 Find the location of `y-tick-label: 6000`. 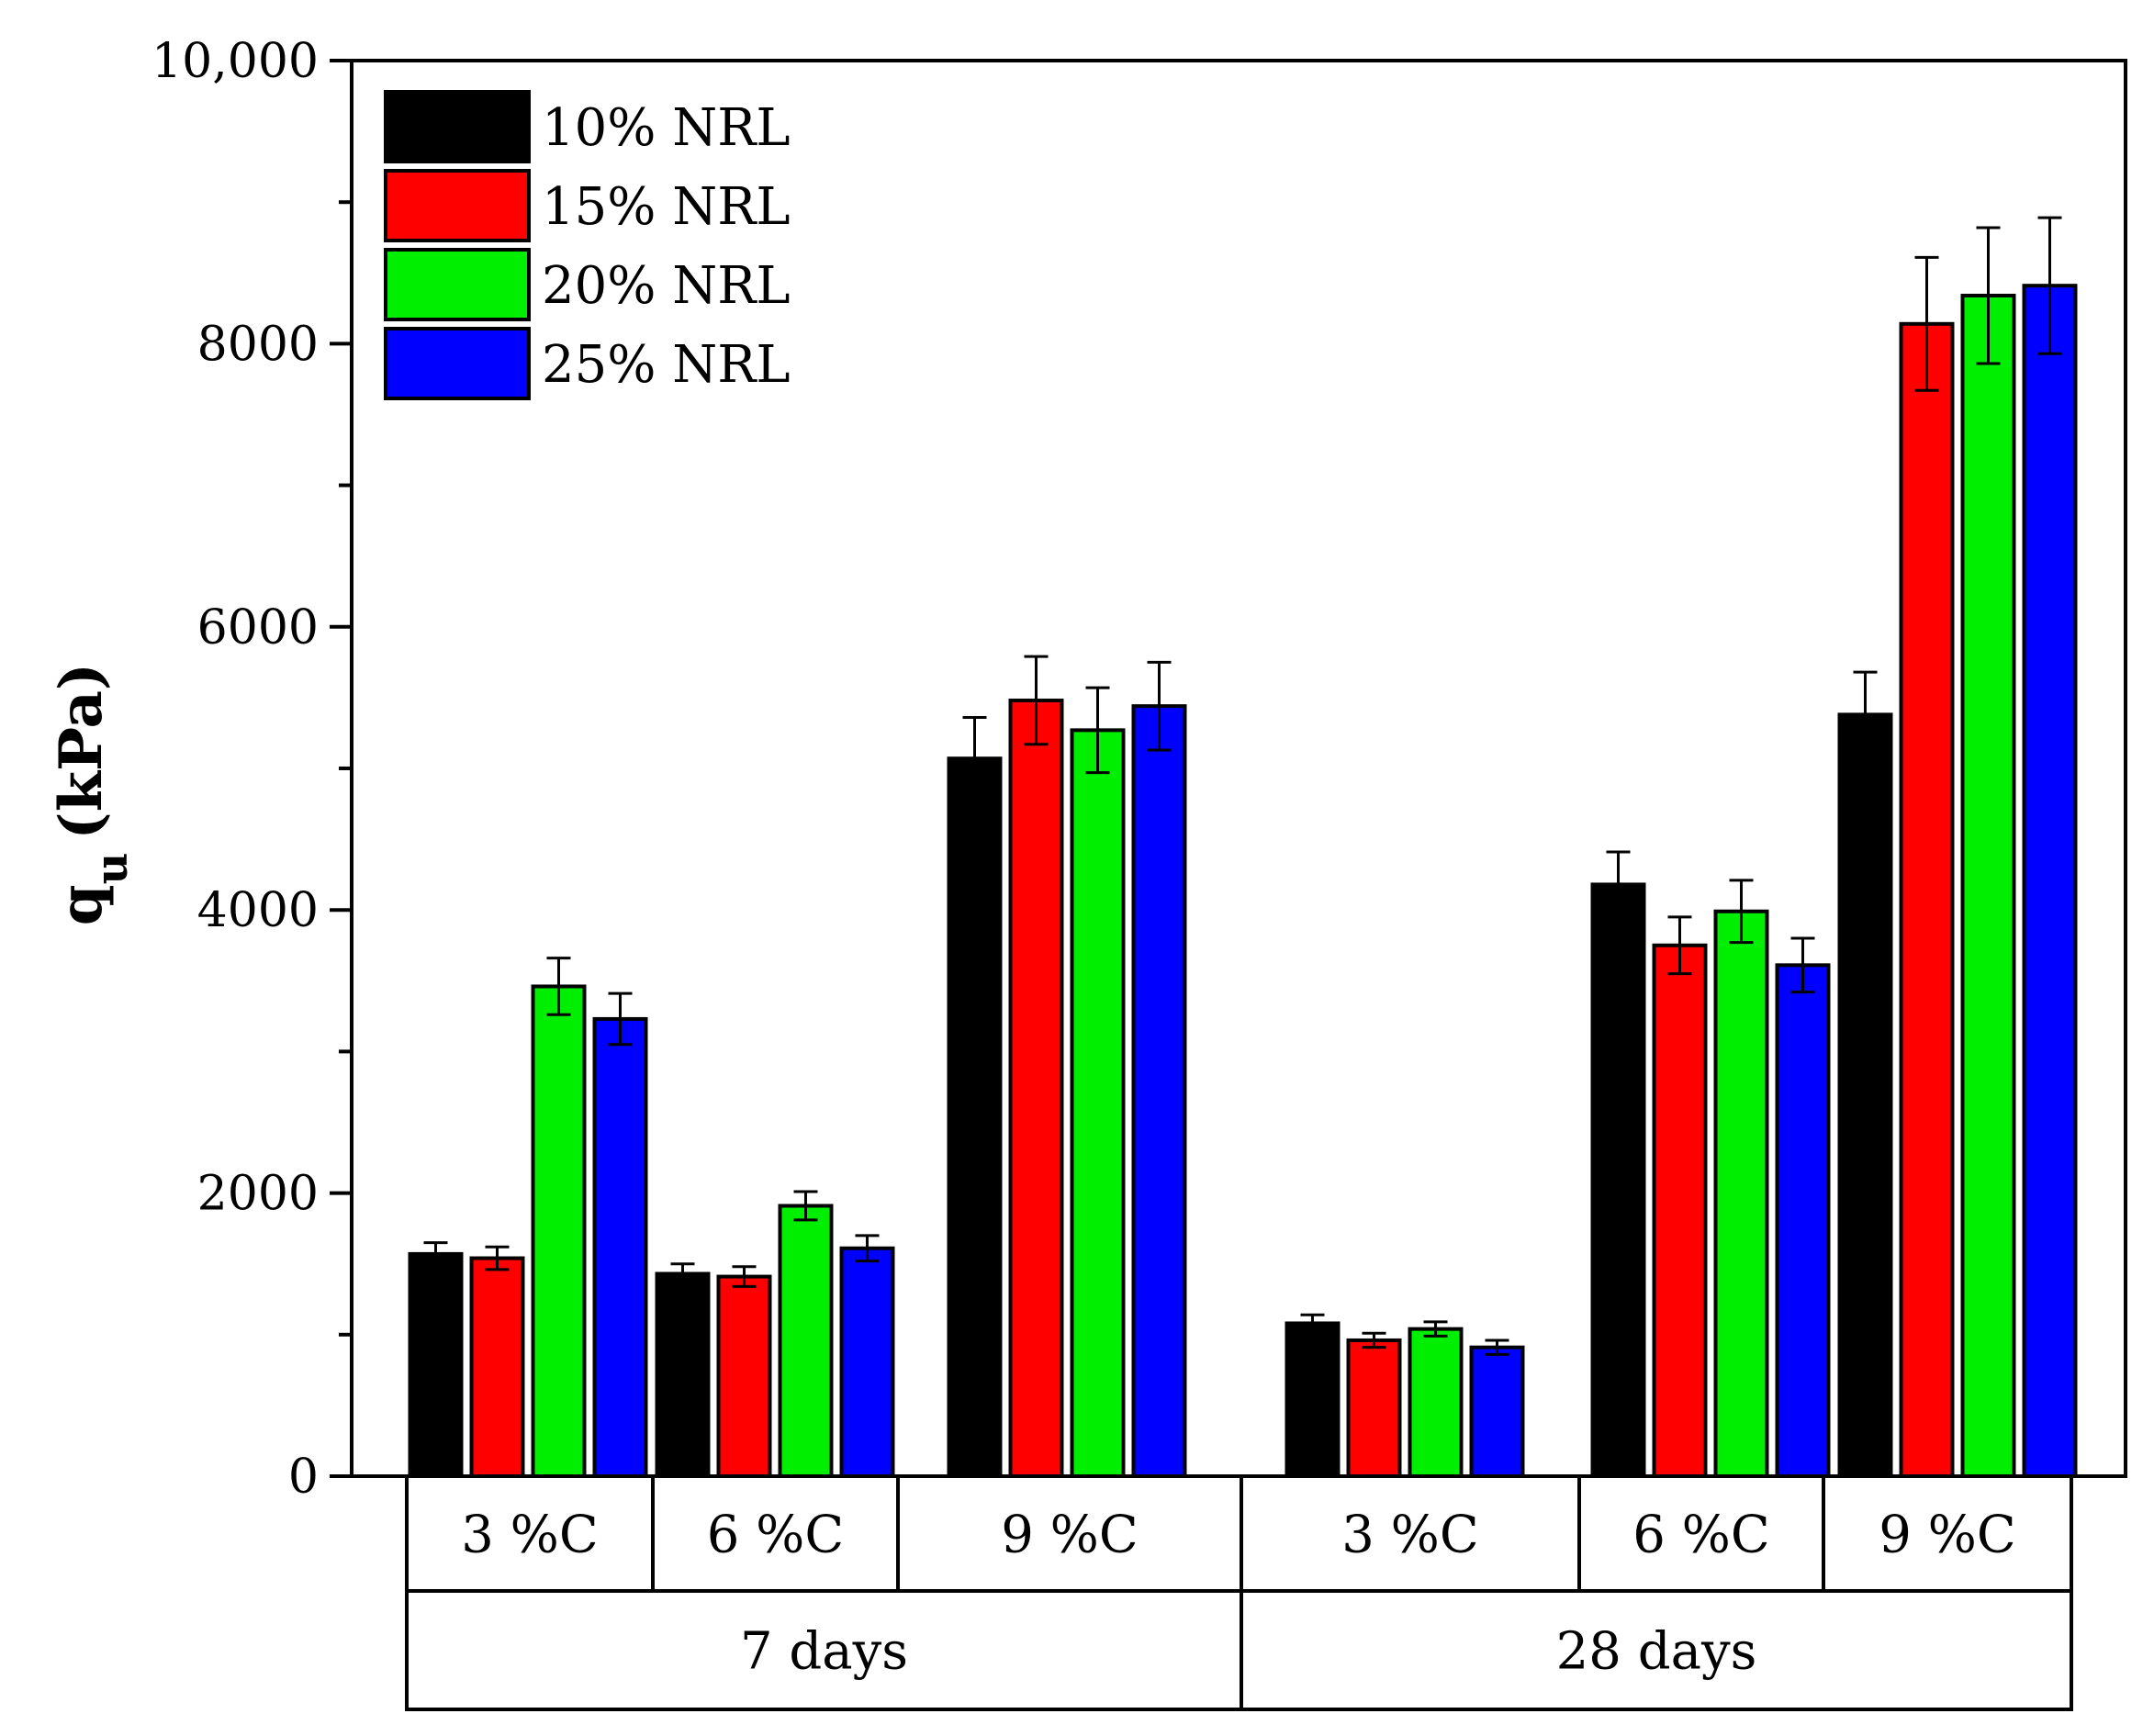

y-tick-label: 6000 is located at coordinates (258, 627).